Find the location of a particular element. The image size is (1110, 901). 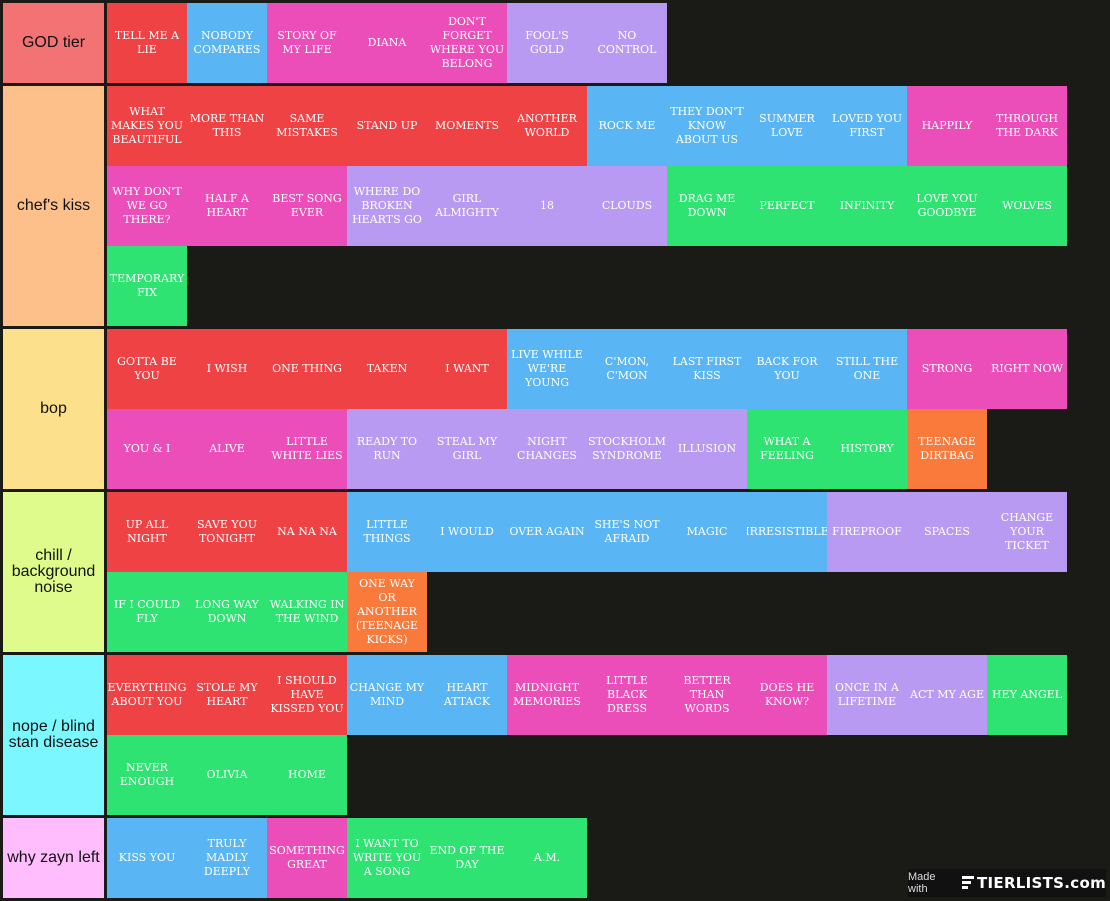

tier-item: FIREPROOF is located at coordinates (867, 532).